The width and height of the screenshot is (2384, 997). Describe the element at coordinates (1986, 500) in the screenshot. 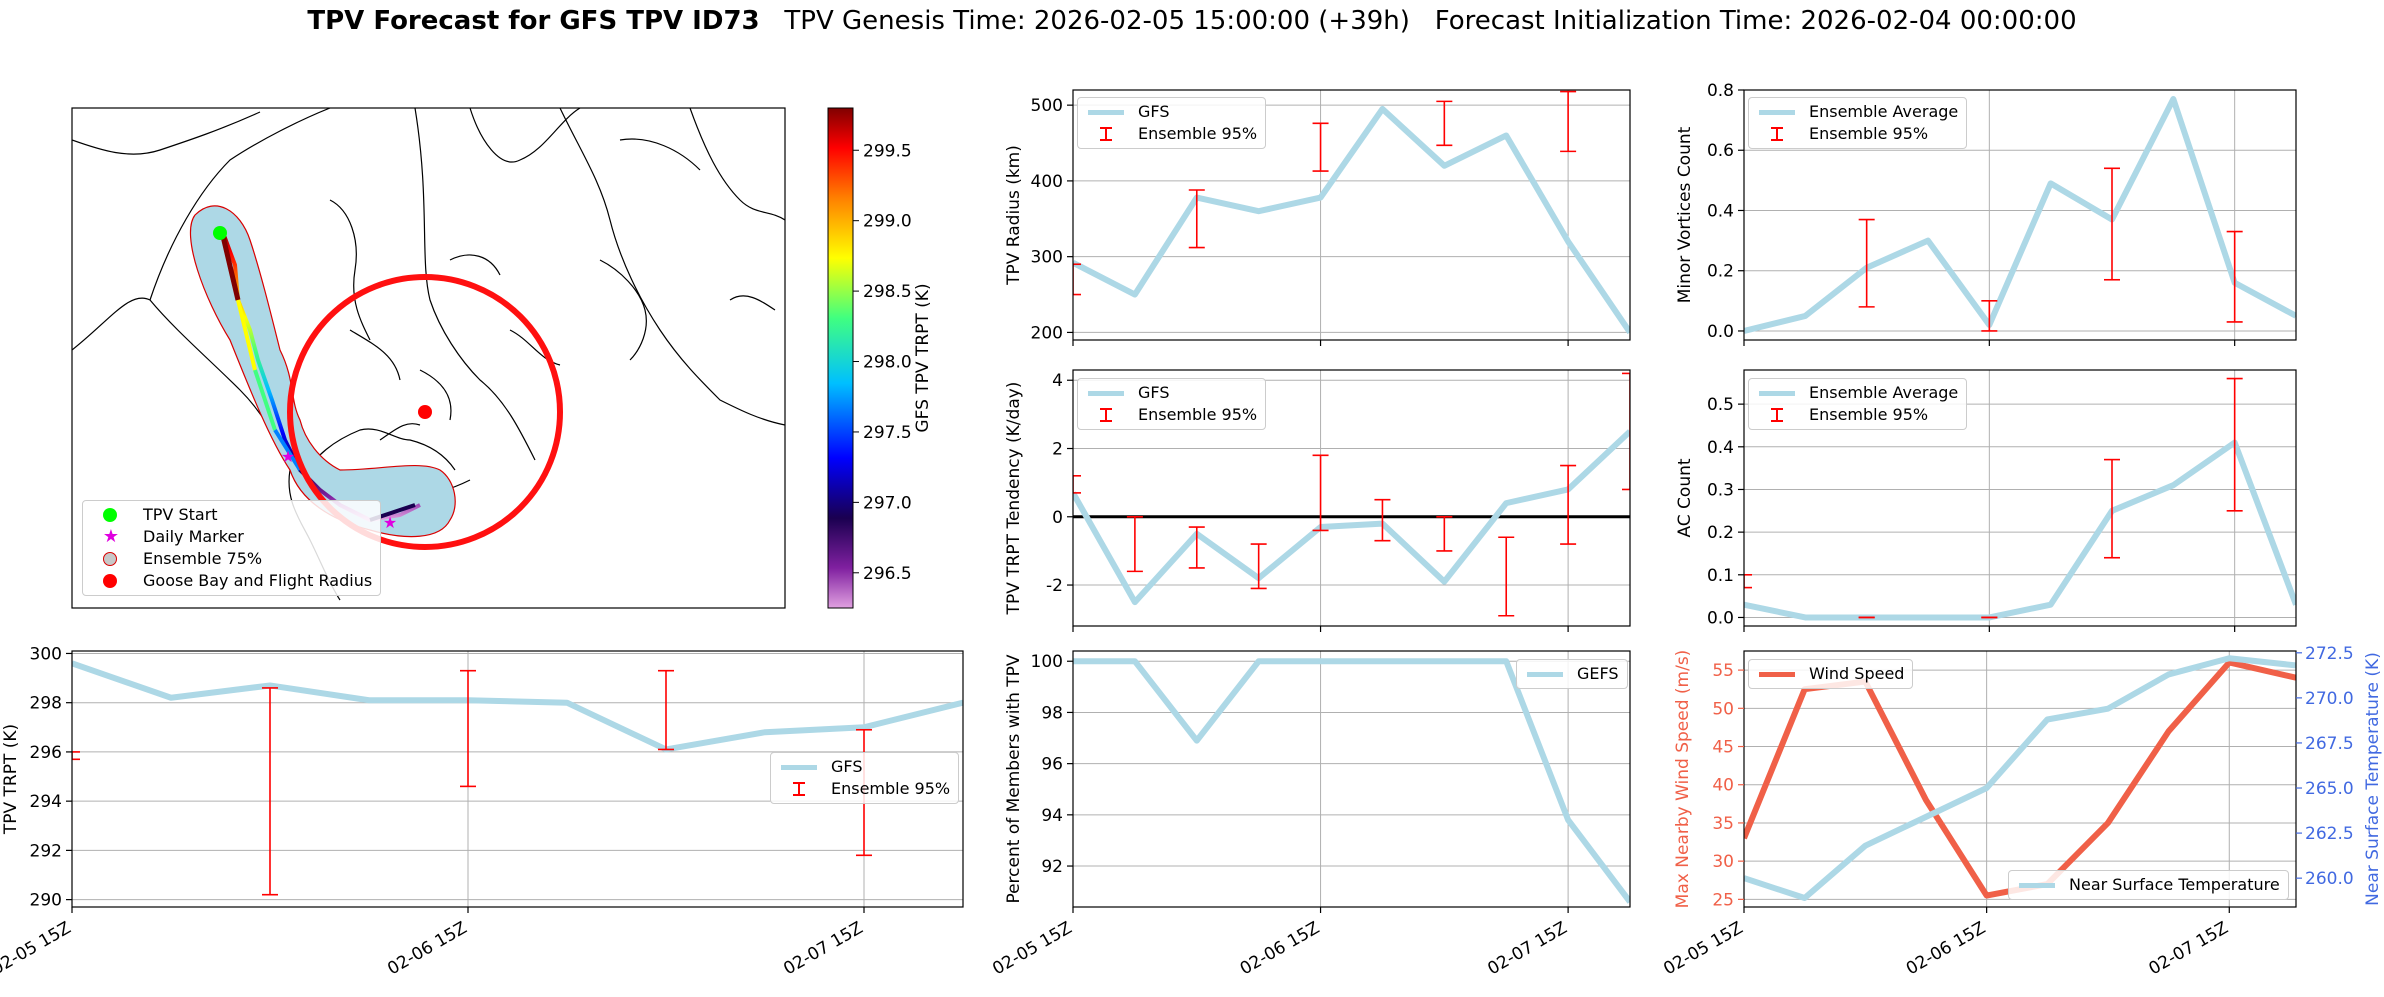

I see `chart-ac-count: 0.0 0.1 0.2 0.3 0.4 0.5 AC Count` at that location.